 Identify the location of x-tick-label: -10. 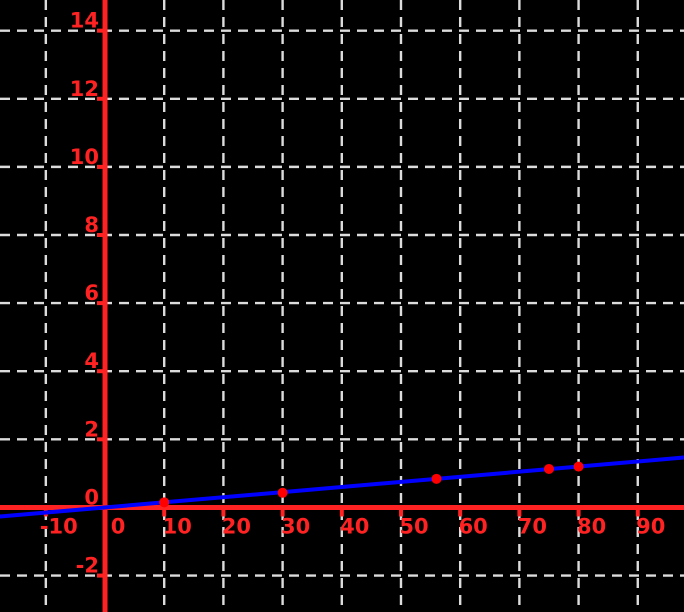
(59, 526).